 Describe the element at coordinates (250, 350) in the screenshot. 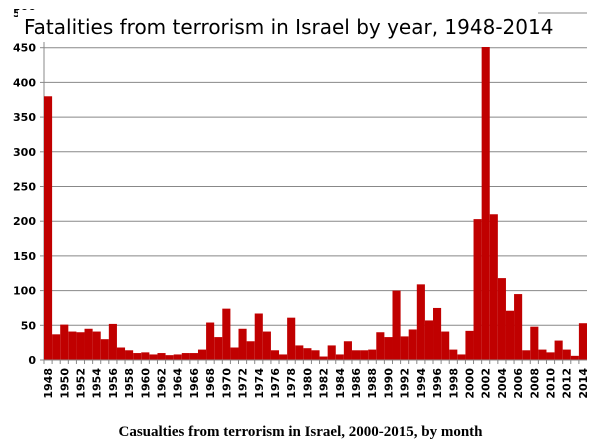

I see `bar-1973` at that location.